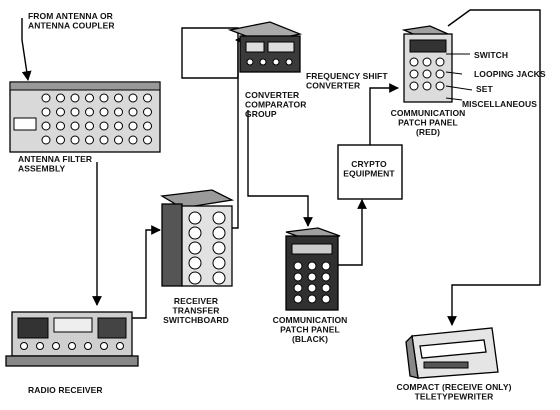  I want to click on teletypewriter-line-1: COMPACT (RECEIVE ONLY), so click(453, 387).